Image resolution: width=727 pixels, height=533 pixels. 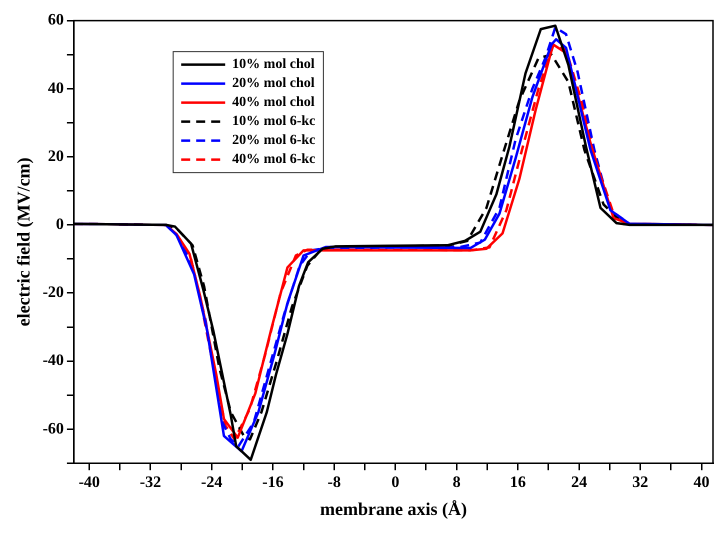 I want to click on x-tick-label: -8, so click(x=334, y=482).